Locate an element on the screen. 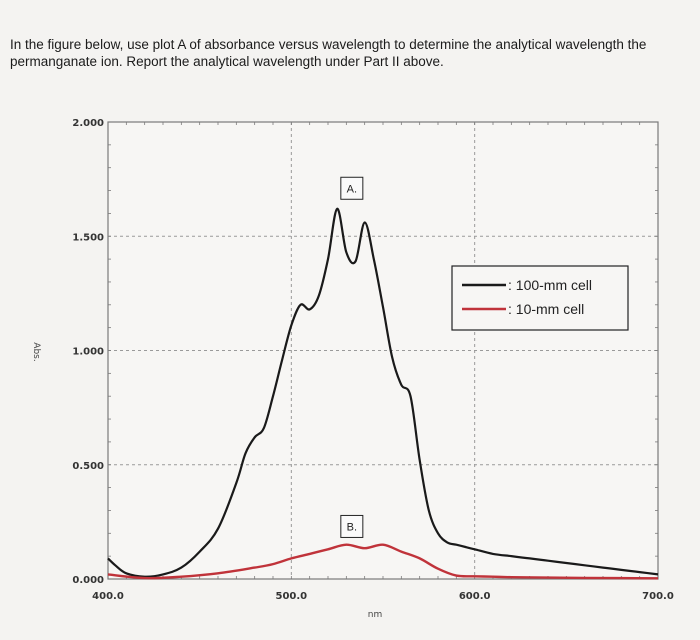 The width and height of the screenshot is (700, 640). annotation-label: B. is located at coordinates (352, 527).